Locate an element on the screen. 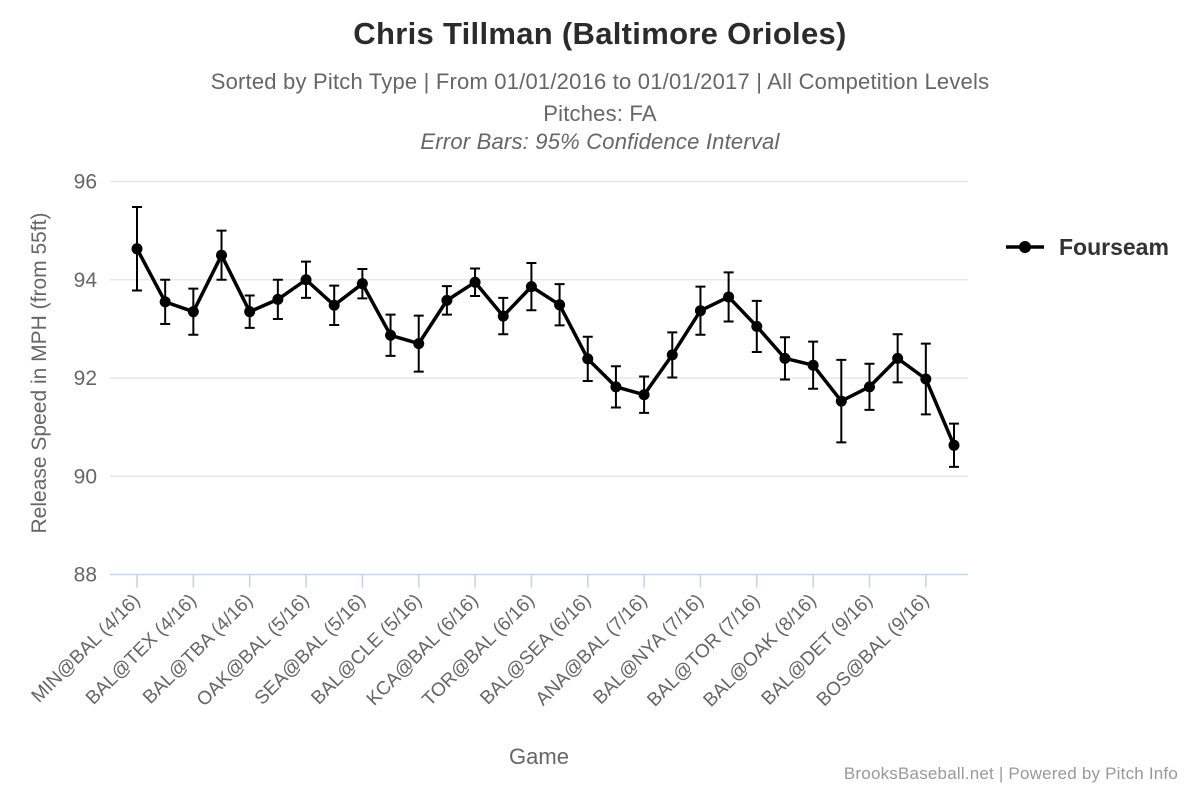 The image size is (1200, 800). chart-title: Chris Tillman (Baltimore Orioles) is located at coordinates (600, 33).